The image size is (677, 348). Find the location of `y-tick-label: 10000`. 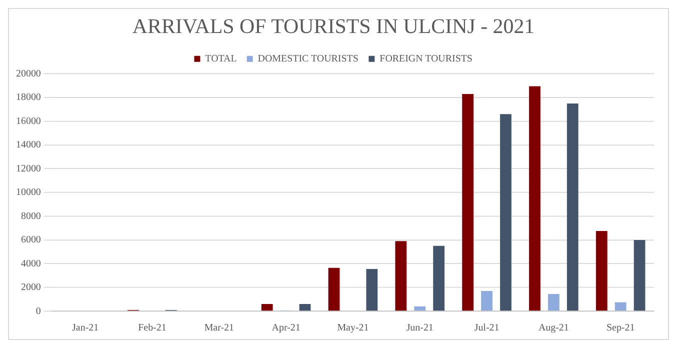

y-tick-label: 10000 is located at coordinates (28, 192).